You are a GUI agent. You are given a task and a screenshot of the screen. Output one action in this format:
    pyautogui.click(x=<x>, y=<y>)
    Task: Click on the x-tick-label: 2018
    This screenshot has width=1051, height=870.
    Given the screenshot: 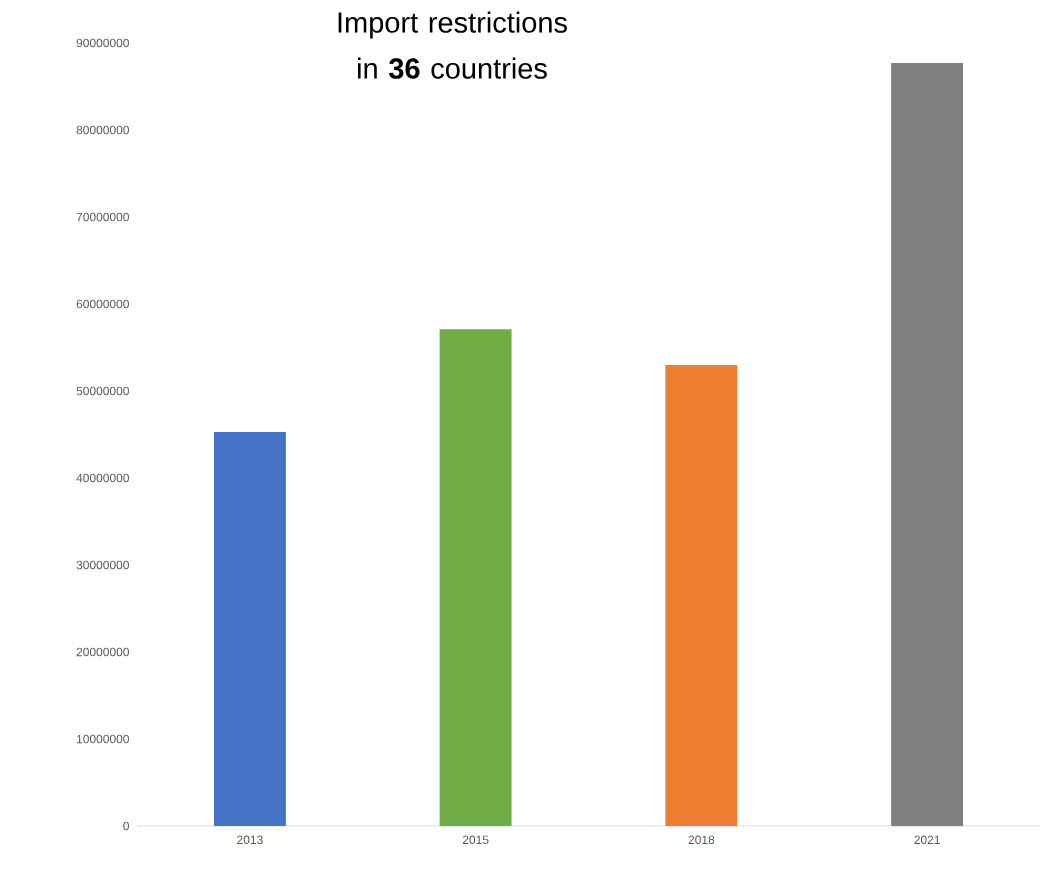 What is the action you would take?
    pyautogui.click(x=701, y=840)
    